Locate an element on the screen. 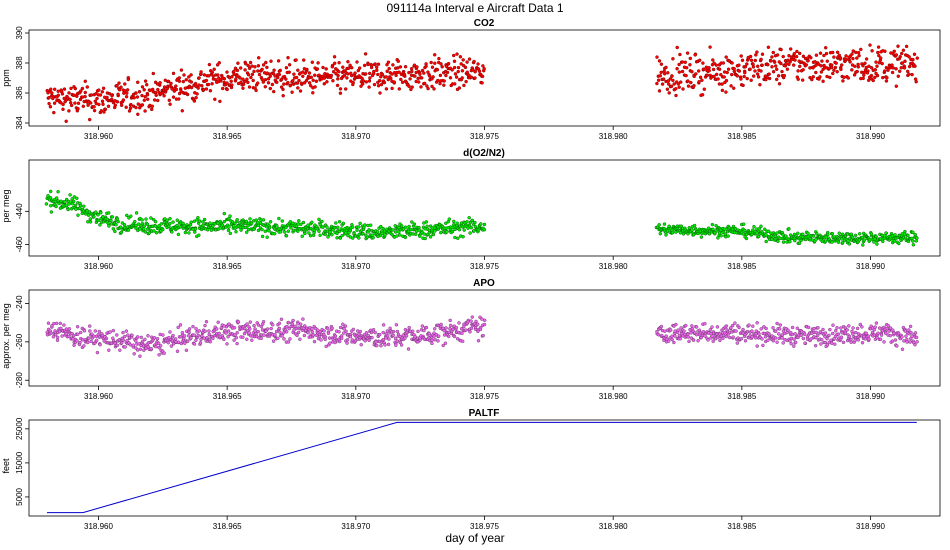  panel-paltf: PALTF feet is located at coordinates (250, 441).